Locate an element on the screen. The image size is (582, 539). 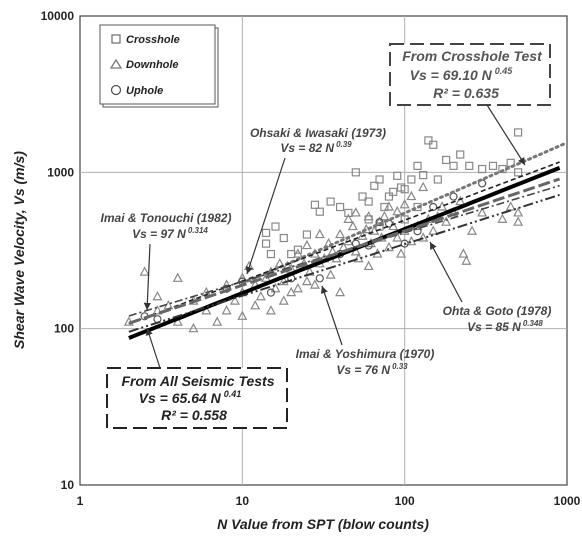
imai-tonouchi-title: Imai & Tonouchi (1982) is located at coordinates (166, 218).